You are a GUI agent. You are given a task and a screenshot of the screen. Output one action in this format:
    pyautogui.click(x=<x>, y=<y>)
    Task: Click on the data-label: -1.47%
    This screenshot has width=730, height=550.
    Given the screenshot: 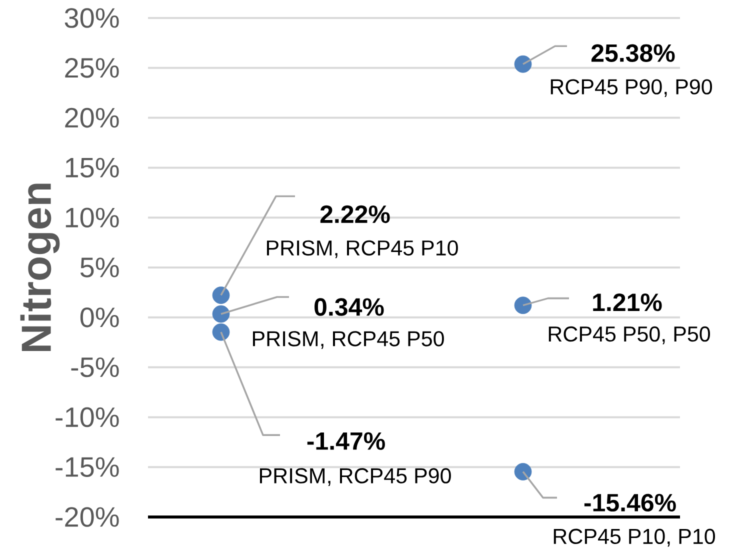 What is the action you would take?
    pyautogui.click(x=346, y=441)
    